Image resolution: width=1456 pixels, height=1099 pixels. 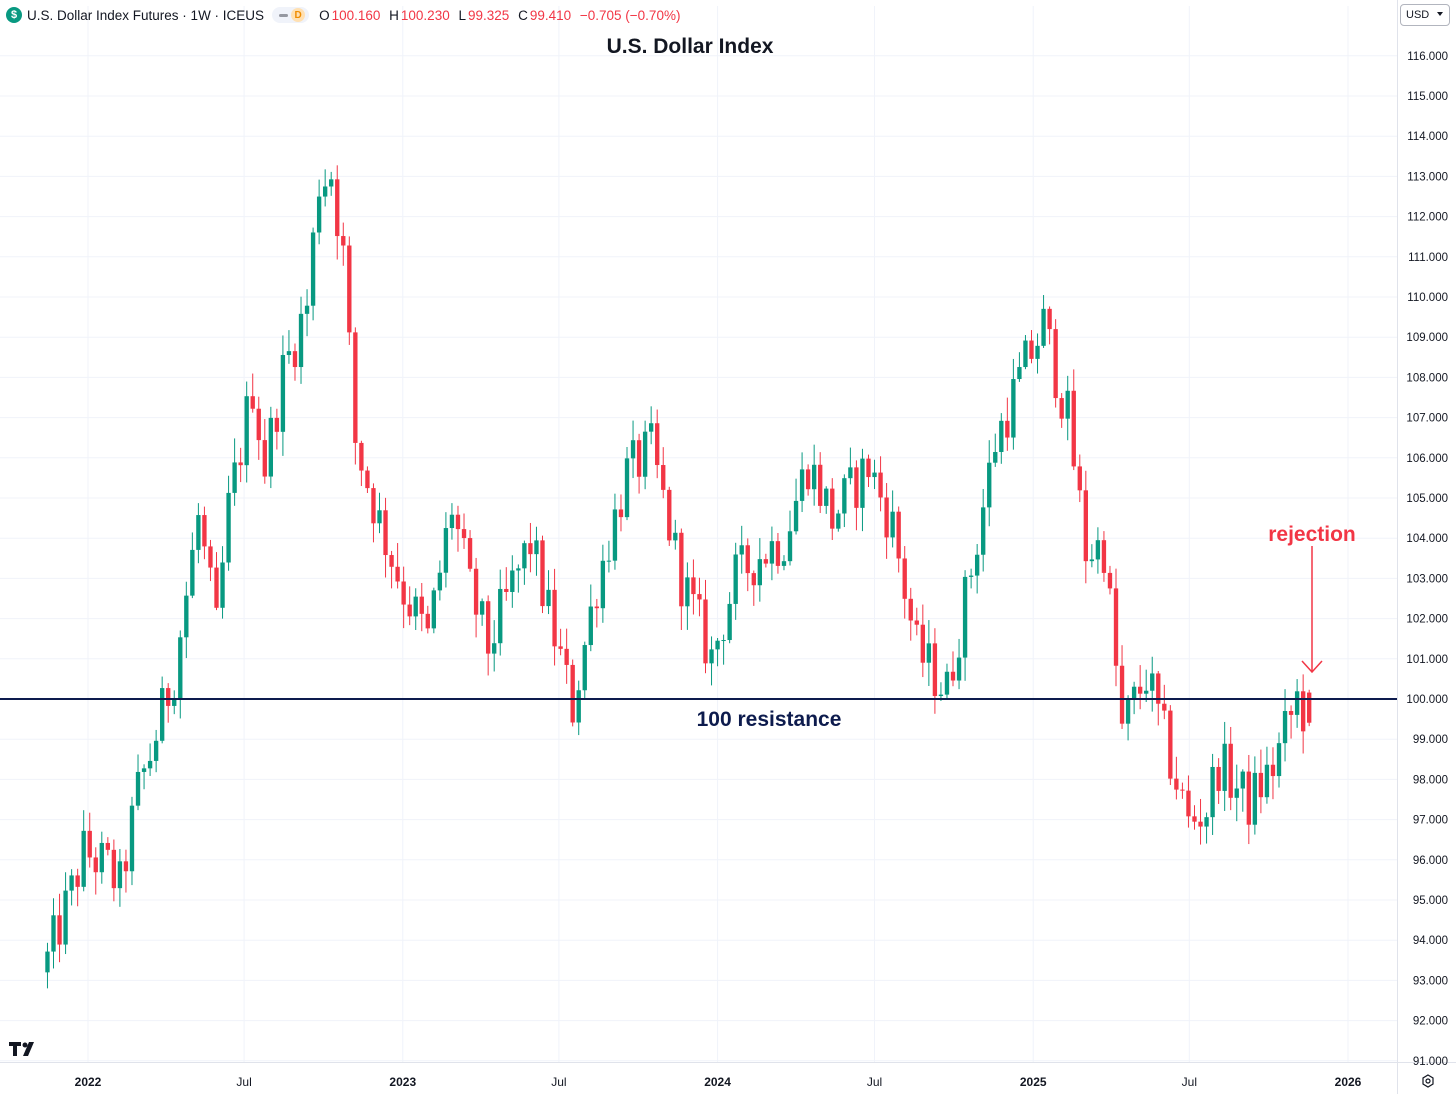 I want to click on settings-gear-icon, so click(x=1428, y=1081).